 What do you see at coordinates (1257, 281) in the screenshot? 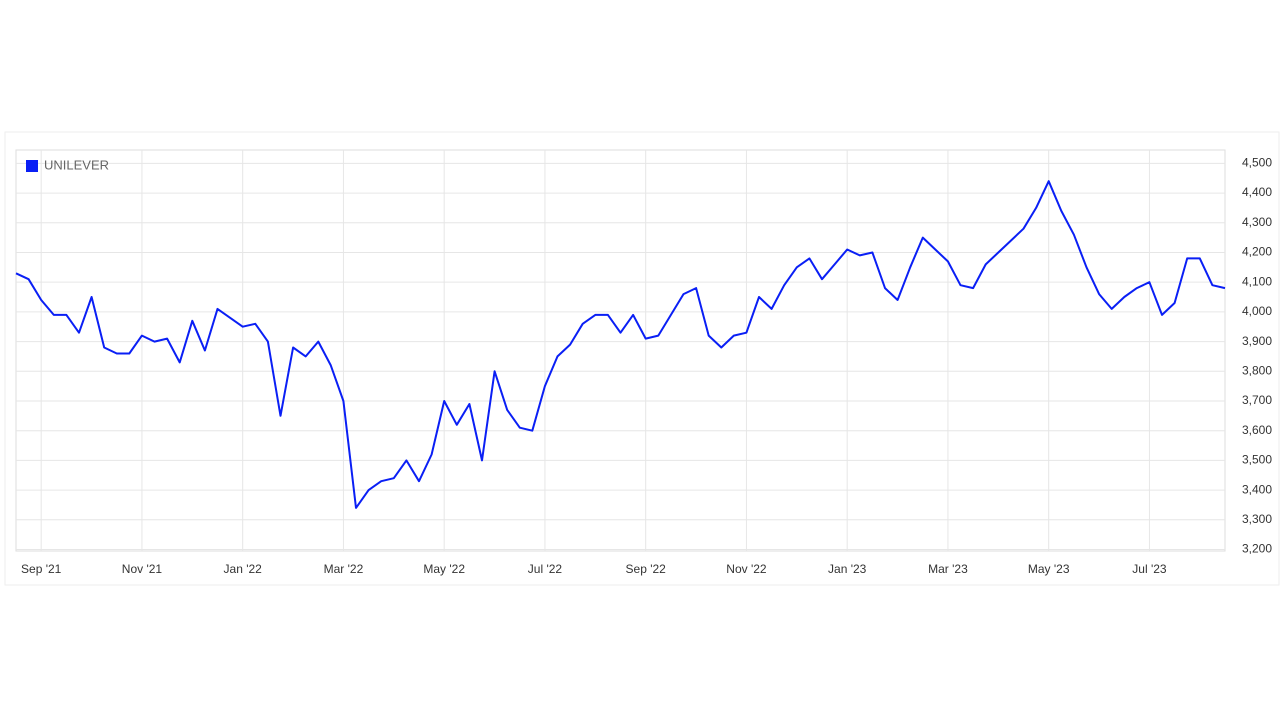
I see `y-tick-label: 4,100` at bounding box center [1257, 281].